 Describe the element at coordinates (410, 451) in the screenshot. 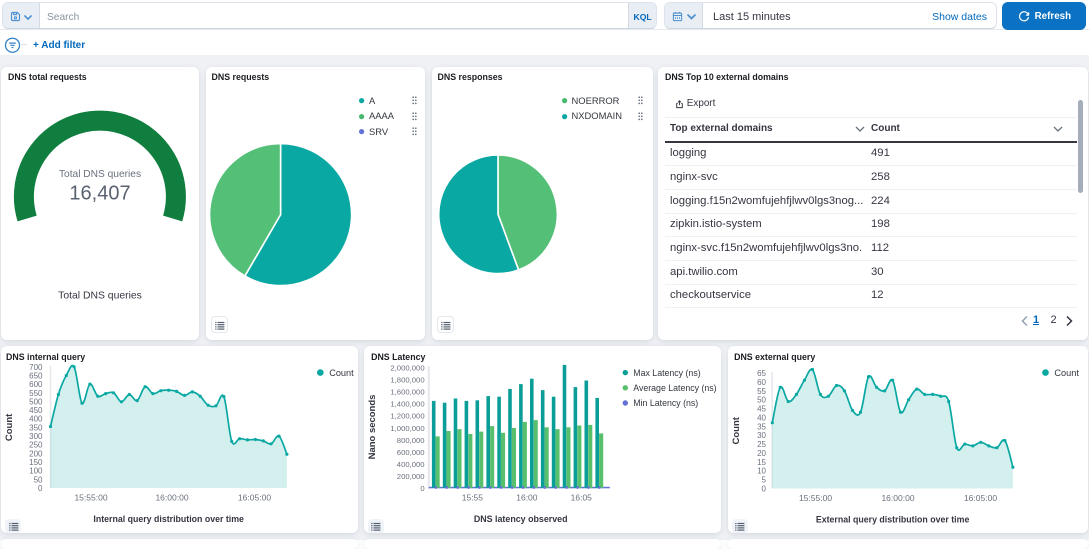

I see `svg-text: 600,000` at that location.